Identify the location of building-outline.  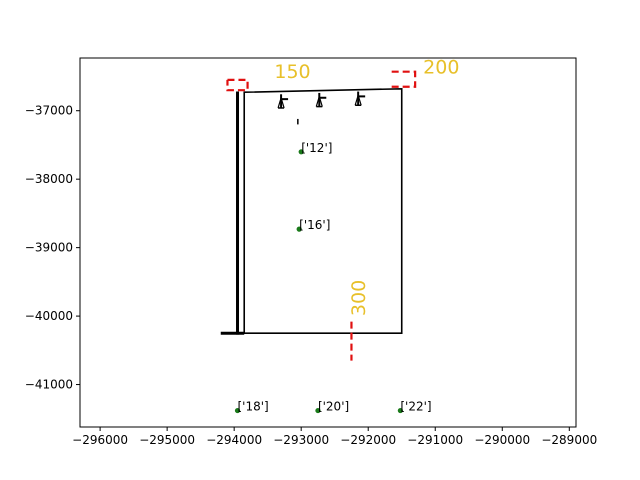
(323, 211).